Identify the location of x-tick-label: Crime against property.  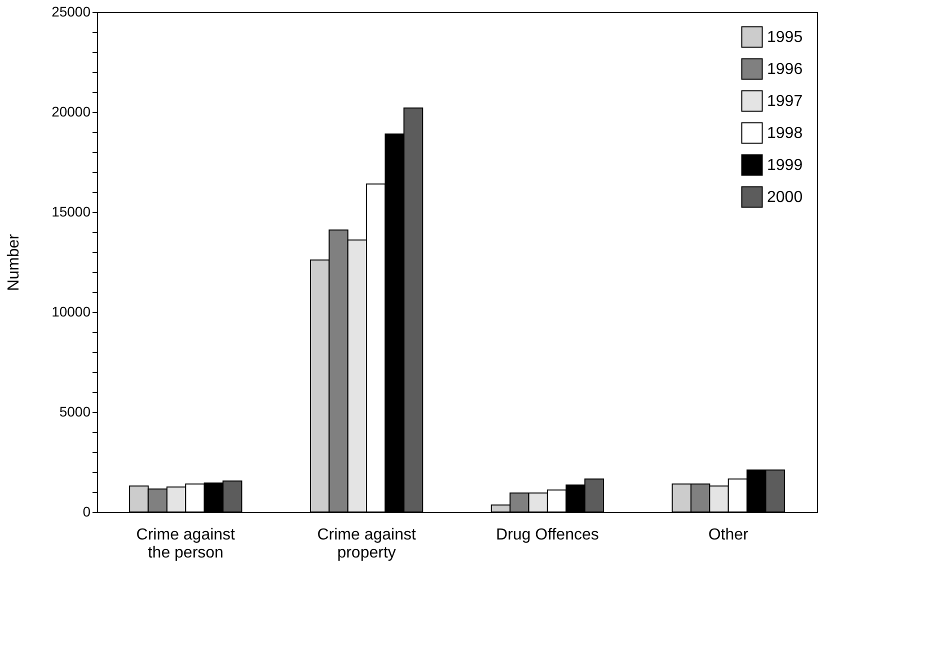
(366, 544).